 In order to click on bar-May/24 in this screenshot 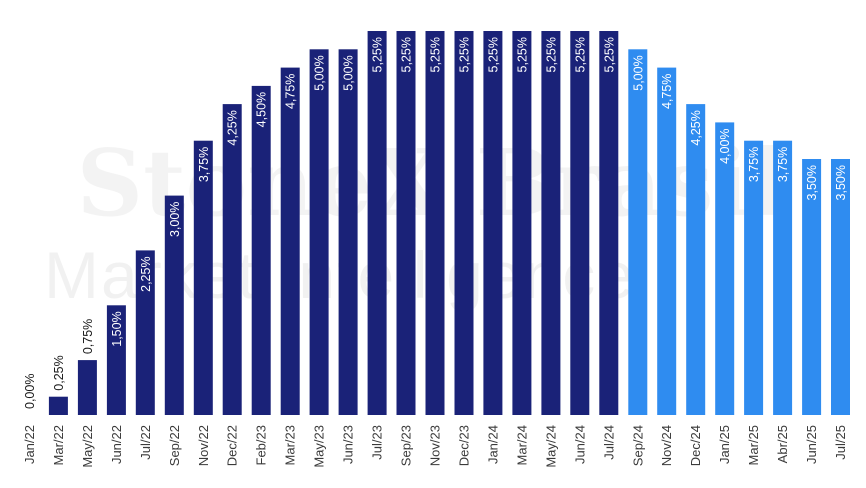, I will do `click(551, 223)`.